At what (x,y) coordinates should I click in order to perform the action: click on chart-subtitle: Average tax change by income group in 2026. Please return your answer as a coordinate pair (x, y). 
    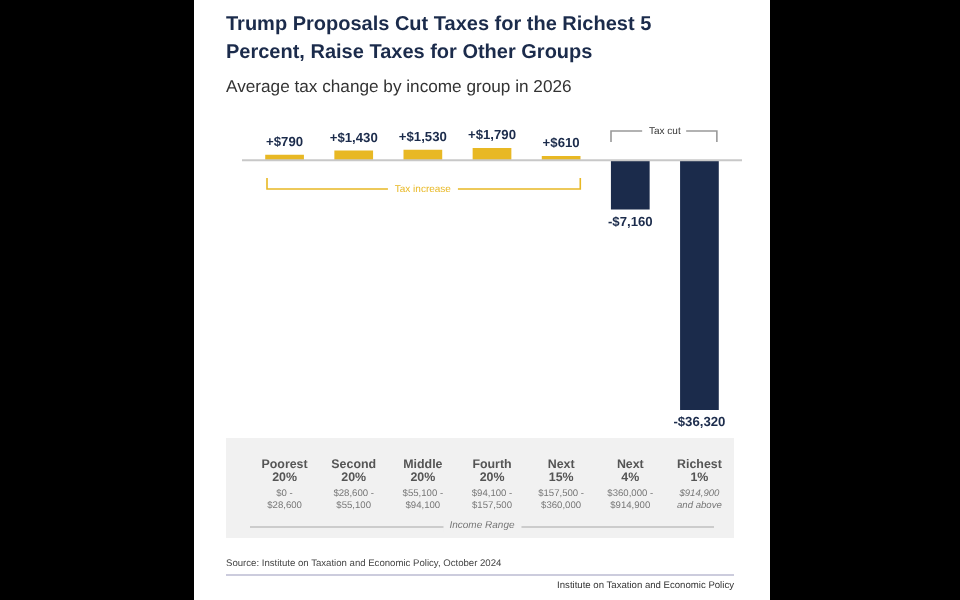
    Looking at the image, I should click on (399, 86).